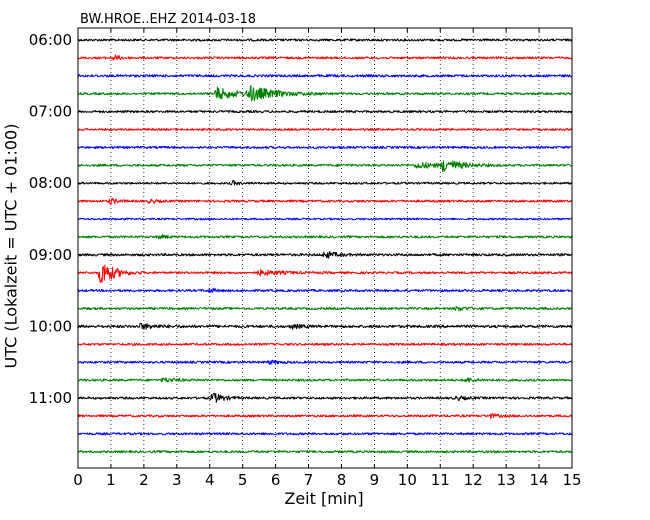 This screenshot has width=650, height=520. Describe the element at coordinates (111, 480) in the screenshot. I see `x-tick-label: 1` at that location.